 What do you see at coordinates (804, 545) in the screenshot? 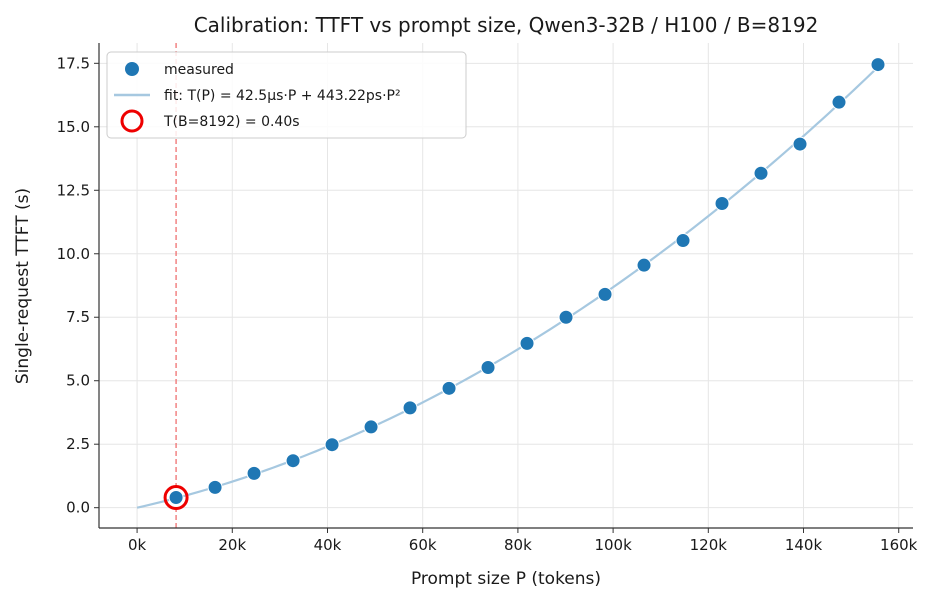
I see `x-tick-label: 140k` at bounding box center [804, 545].